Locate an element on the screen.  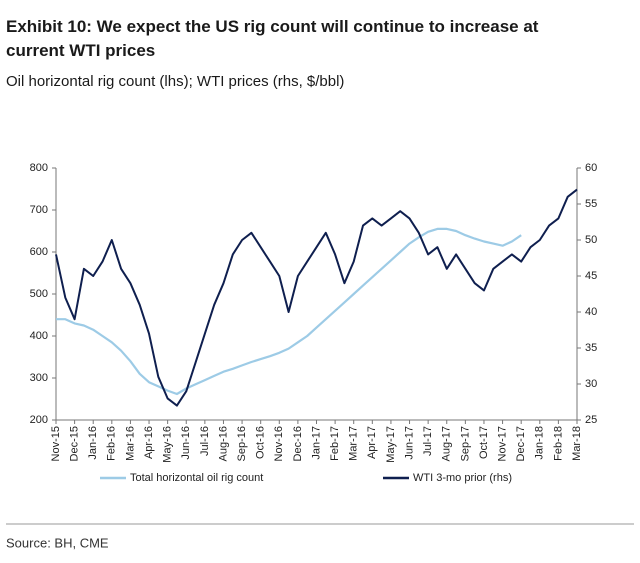
x-tick-label: Oct-17 is located at coordinates (484, 442).